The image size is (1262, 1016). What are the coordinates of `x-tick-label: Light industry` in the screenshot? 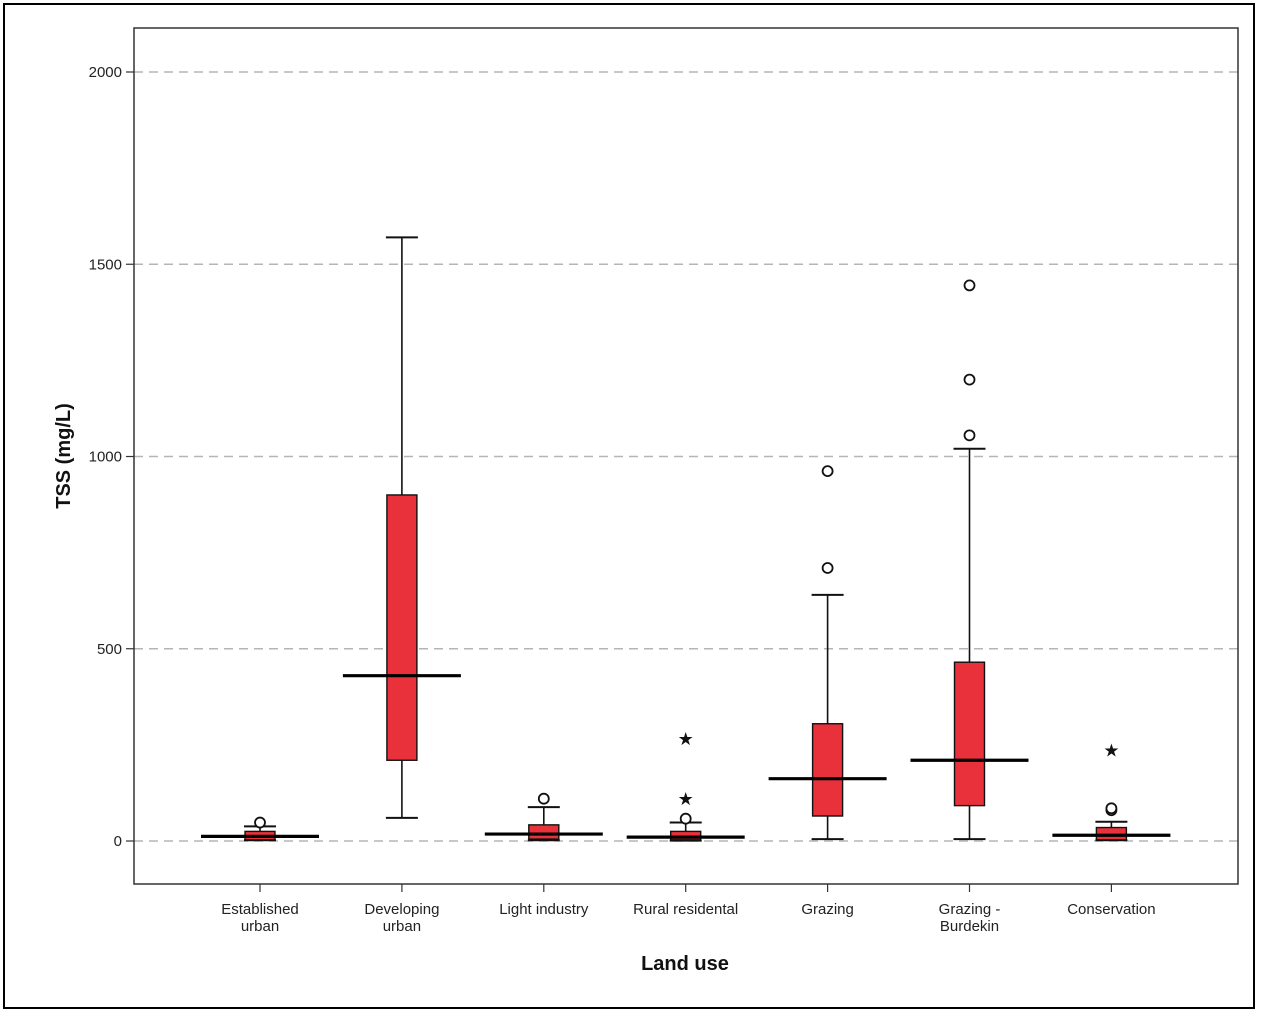 It's located at (544, 909).